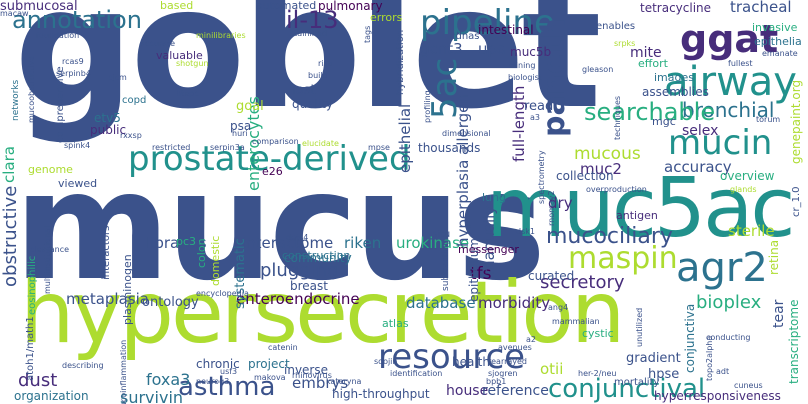  What do you see at coordinates (743, 190) in the screenshot?
I see `word-glands: glands` at bounding box center [743, 190].